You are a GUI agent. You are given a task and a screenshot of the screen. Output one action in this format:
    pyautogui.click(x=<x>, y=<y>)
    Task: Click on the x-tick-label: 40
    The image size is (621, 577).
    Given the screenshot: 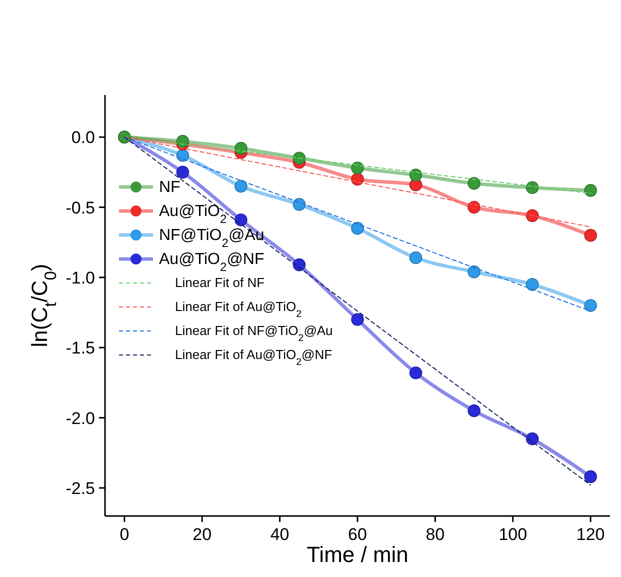 What is the action you would take?
    pyautogui.click(x=280, y=534)
    